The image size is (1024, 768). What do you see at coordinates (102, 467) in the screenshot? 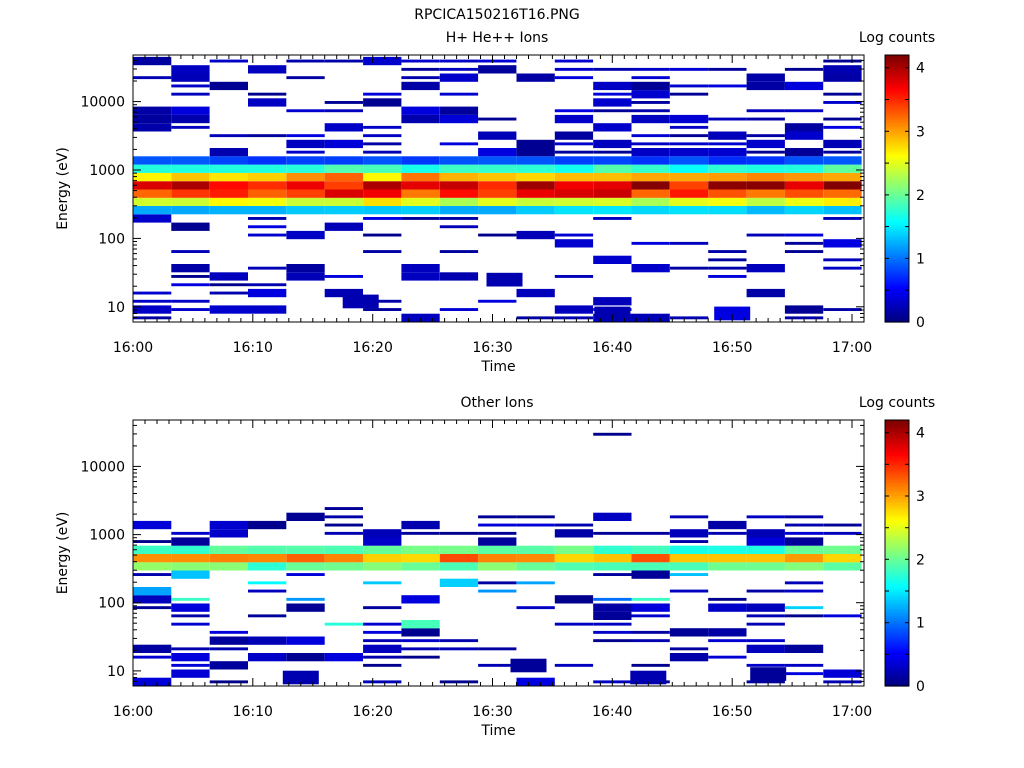
I see `y-tick-label: 10000` at bounding box center [102, 467].